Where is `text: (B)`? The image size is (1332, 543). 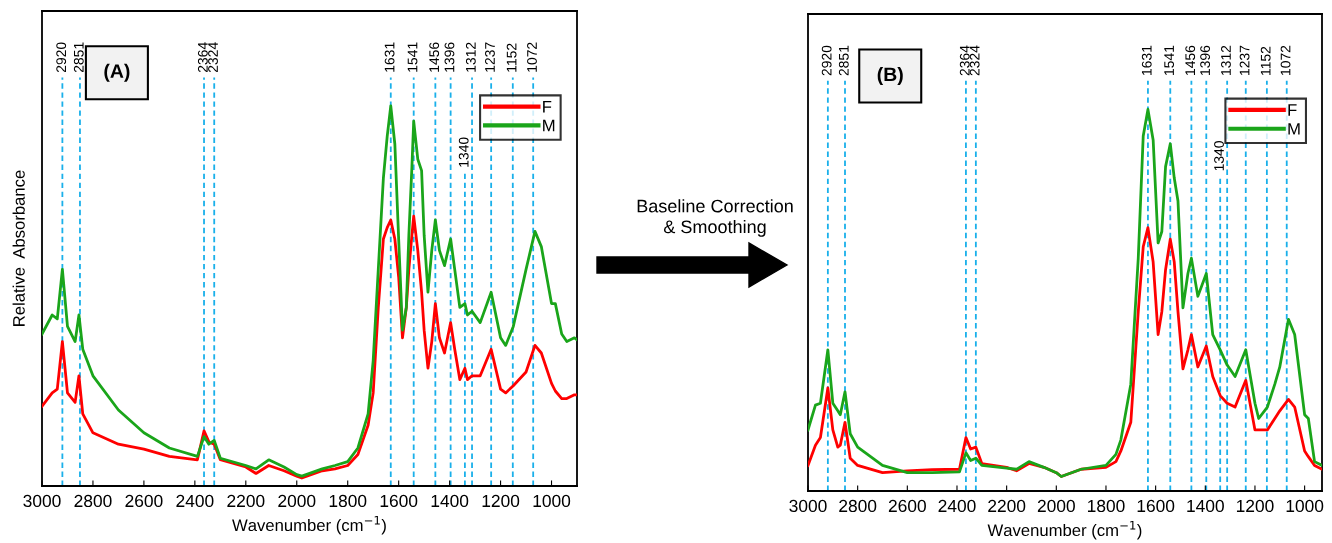 text: (B) is located at coordinates (890, 76).